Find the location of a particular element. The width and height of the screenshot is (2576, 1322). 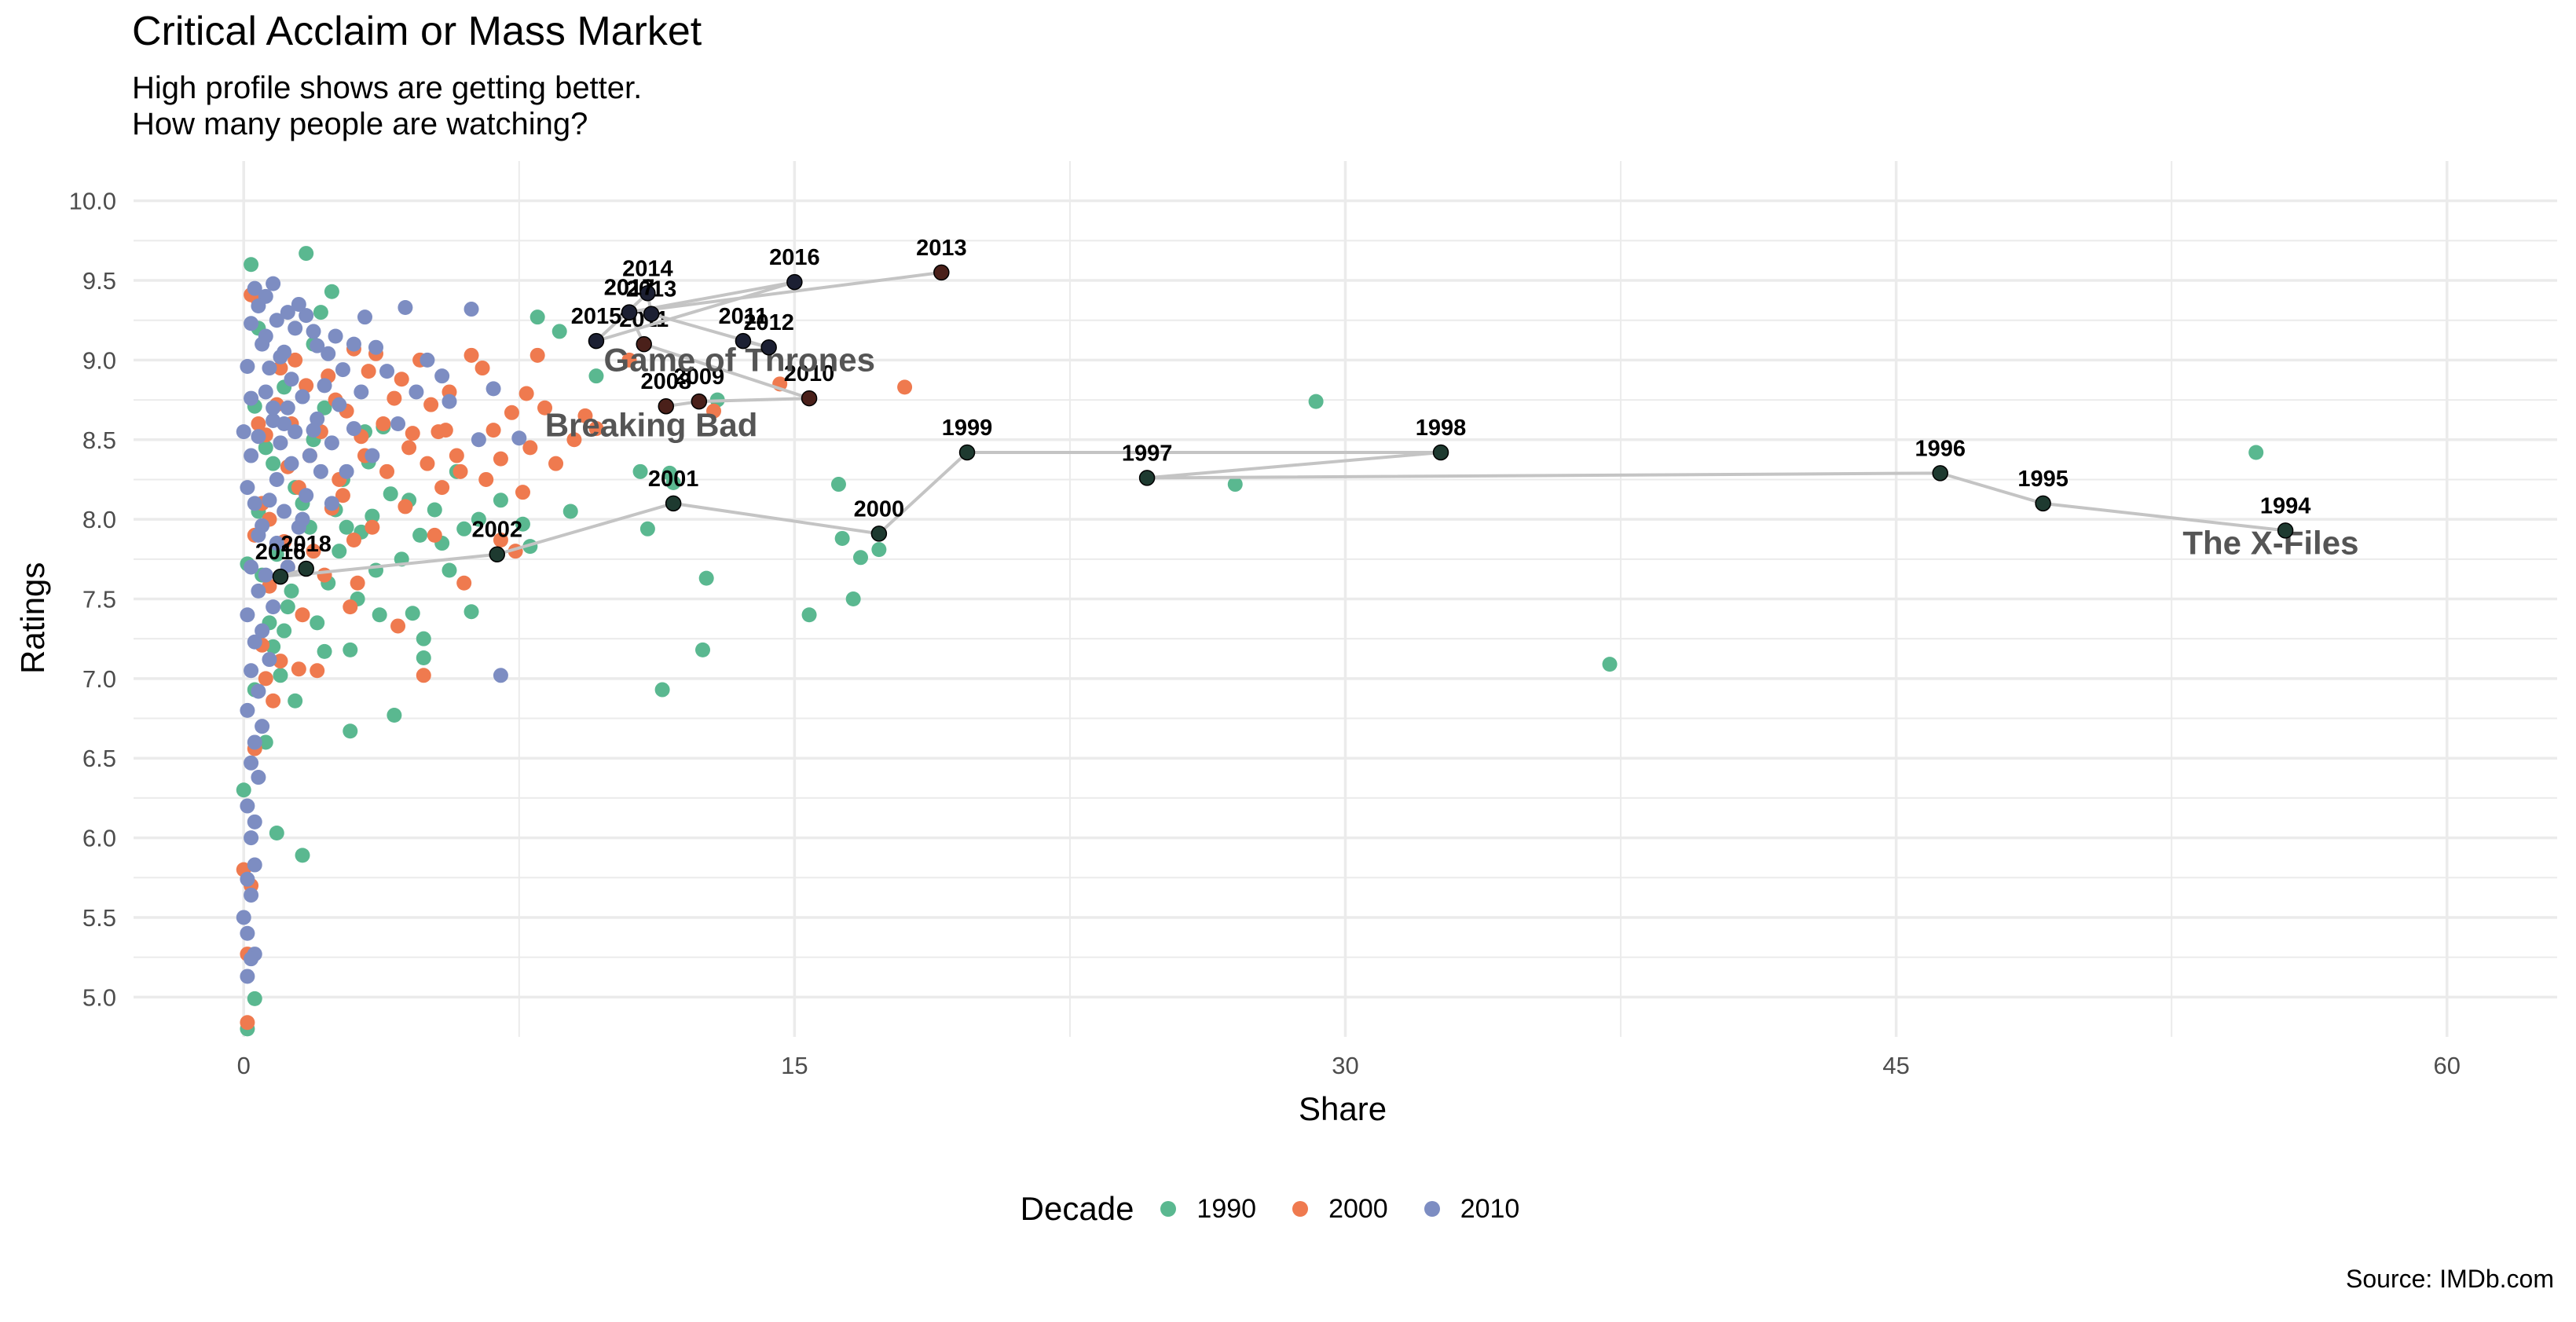

the-x-files-year-label: 1998 is located at coordinates (1441, 428).